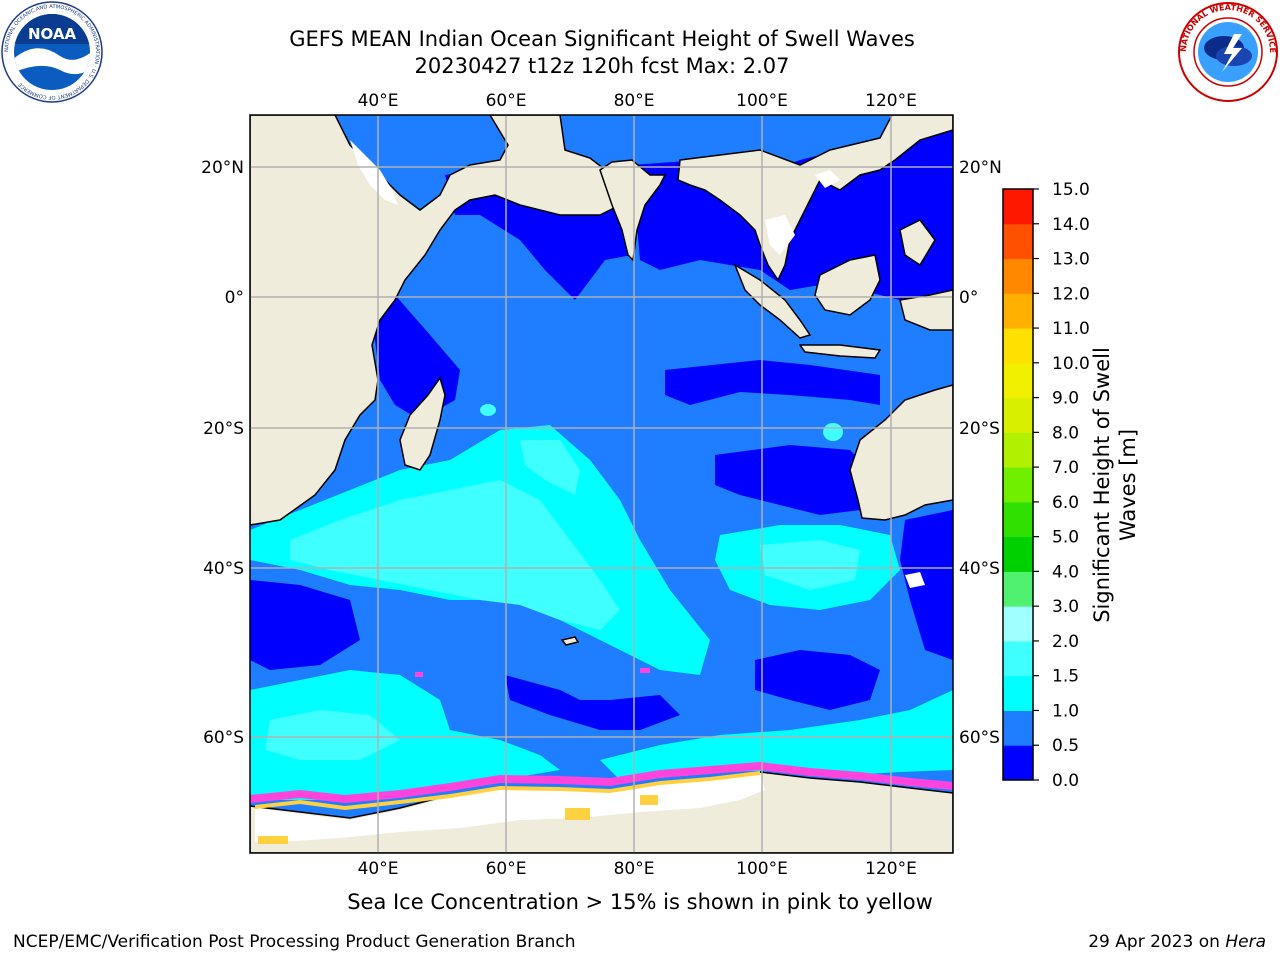 The height and width of the screenshot is (960, 1280). I want to click on colorbar-tick-label: 13.0, so click(1071, 260).